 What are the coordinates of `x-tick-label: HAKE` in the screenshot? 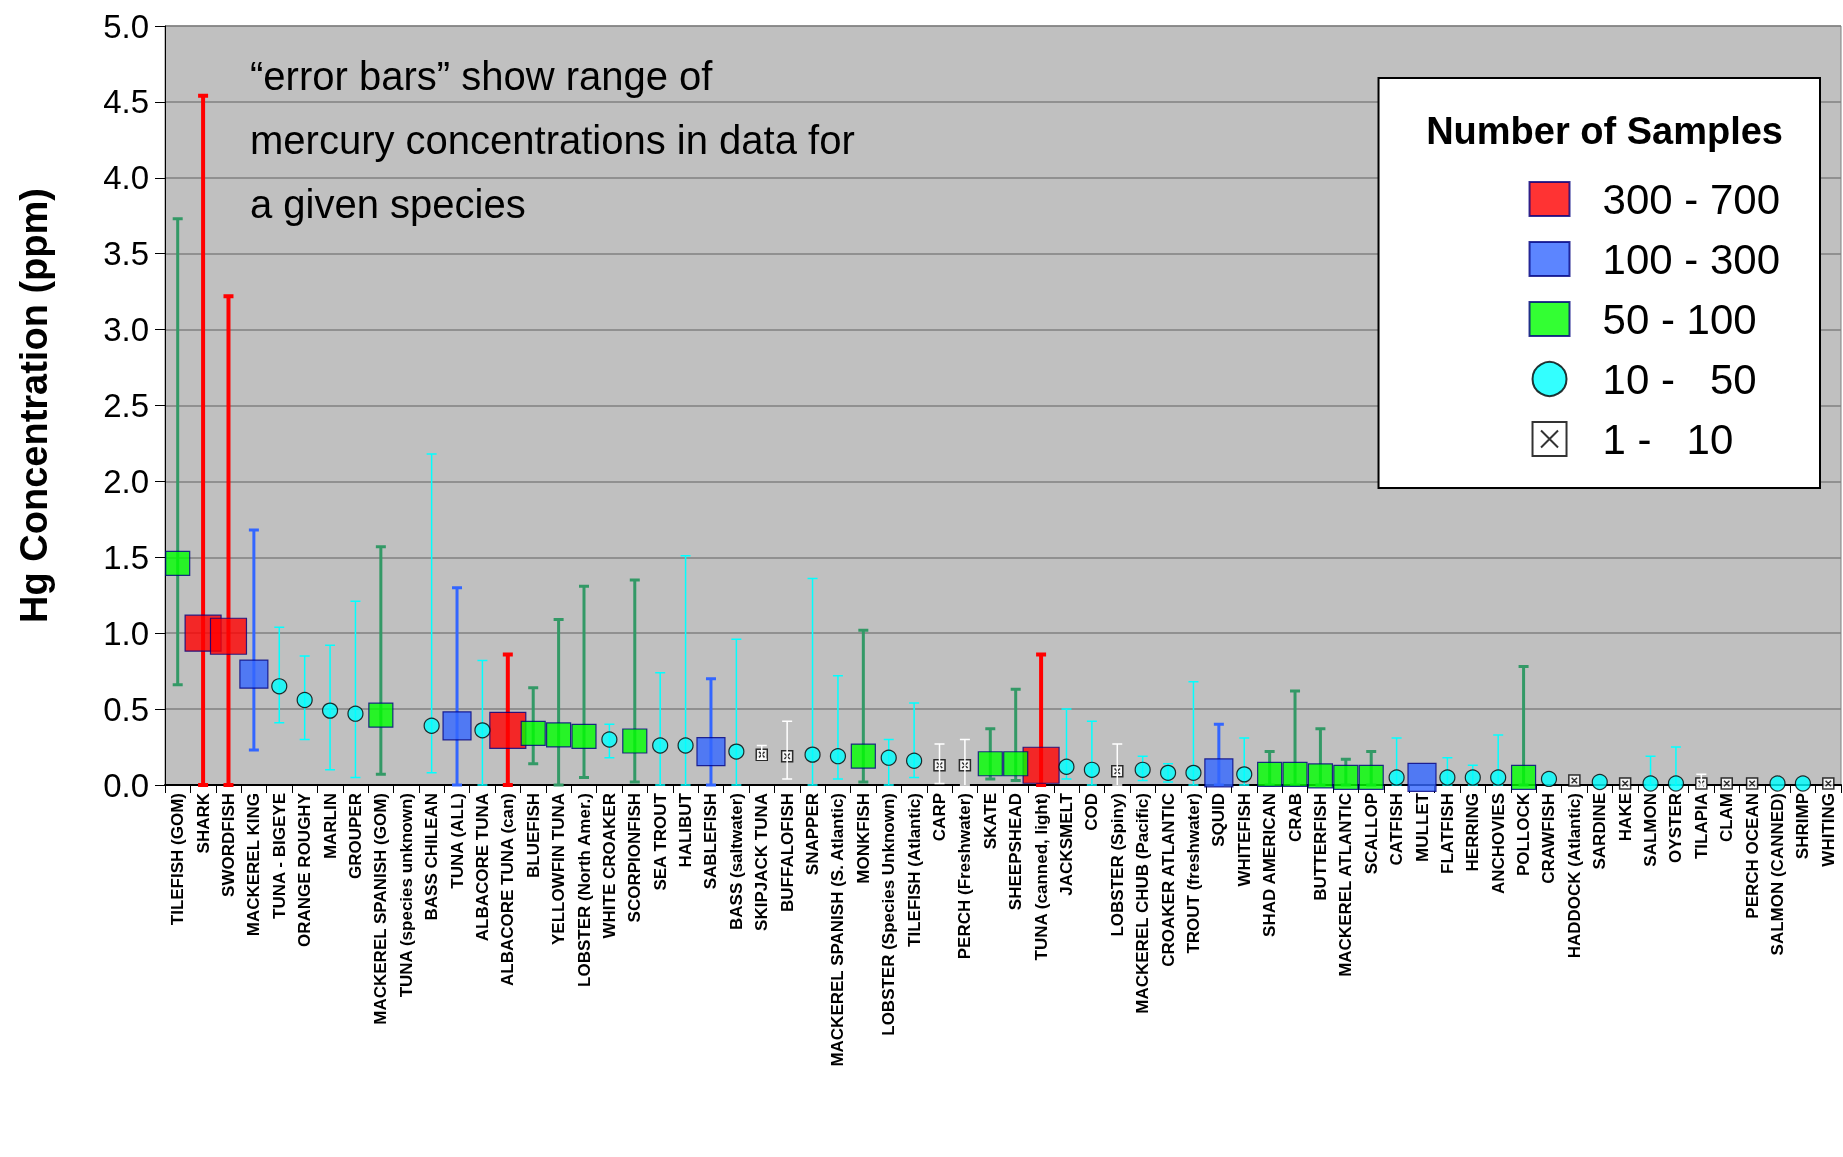 It's located at (1625, 817).